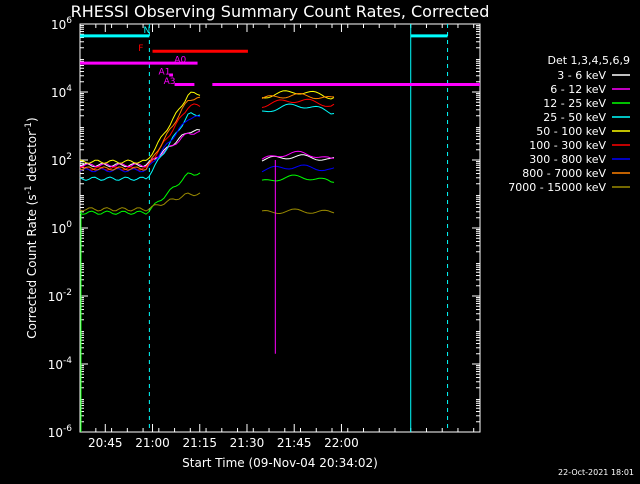 The image size is (640, 484). Describe the element at coordinates (105, 443) in the screenshot. I see `x-tick-label: 20:45` at that location.